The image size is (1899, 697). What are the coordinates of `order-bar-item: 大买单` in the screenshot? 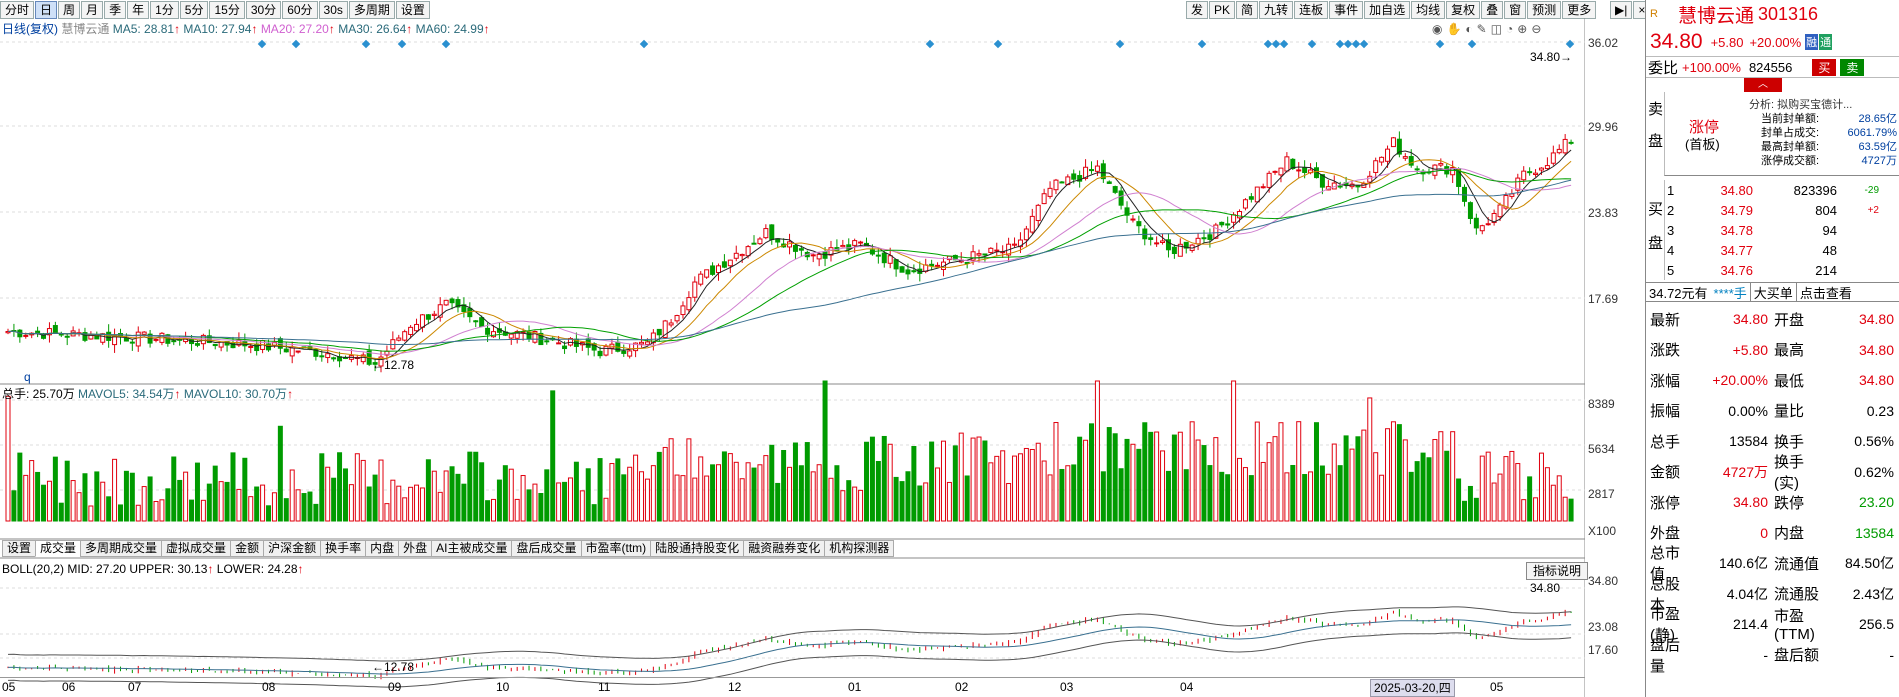 It's located at (1772, 292).